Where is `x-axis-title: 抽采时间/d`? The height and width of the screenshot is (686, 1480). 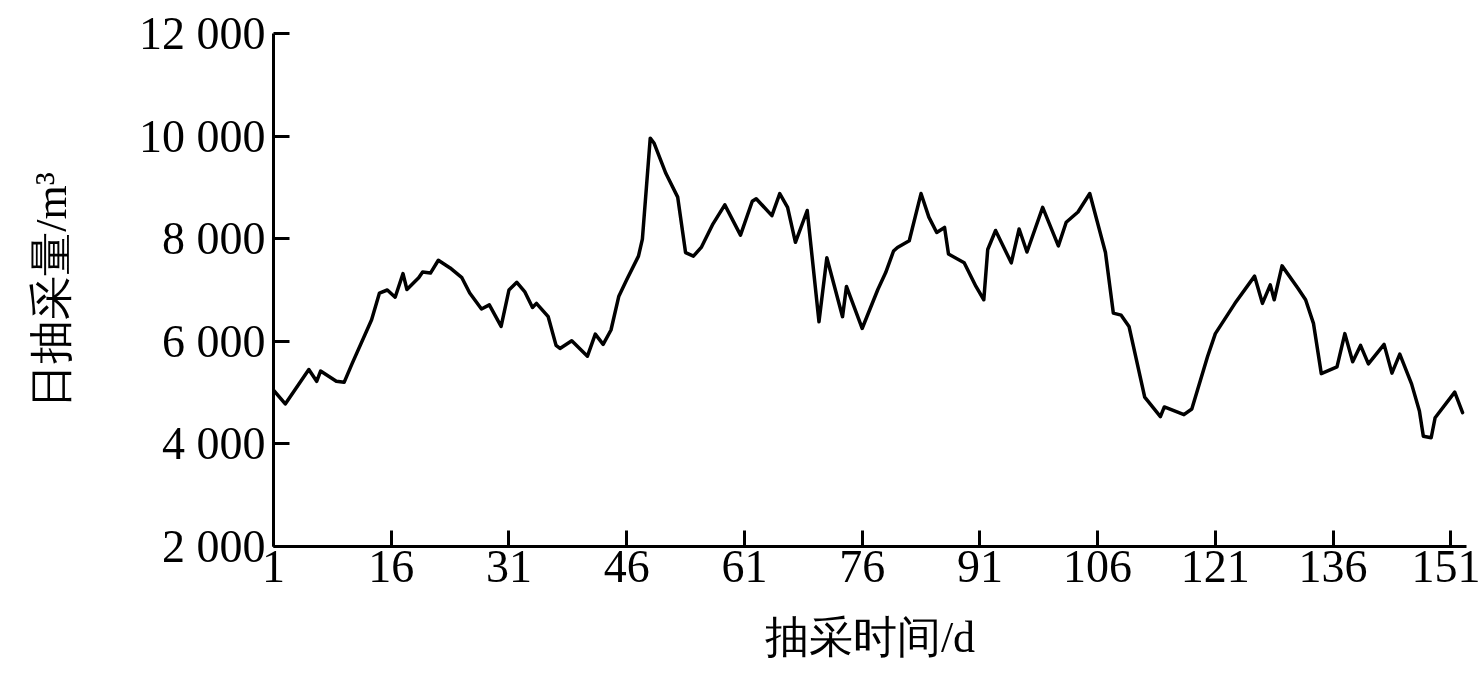 x-axis-title: 抽采时间/d is located at coordinates (870, 637).